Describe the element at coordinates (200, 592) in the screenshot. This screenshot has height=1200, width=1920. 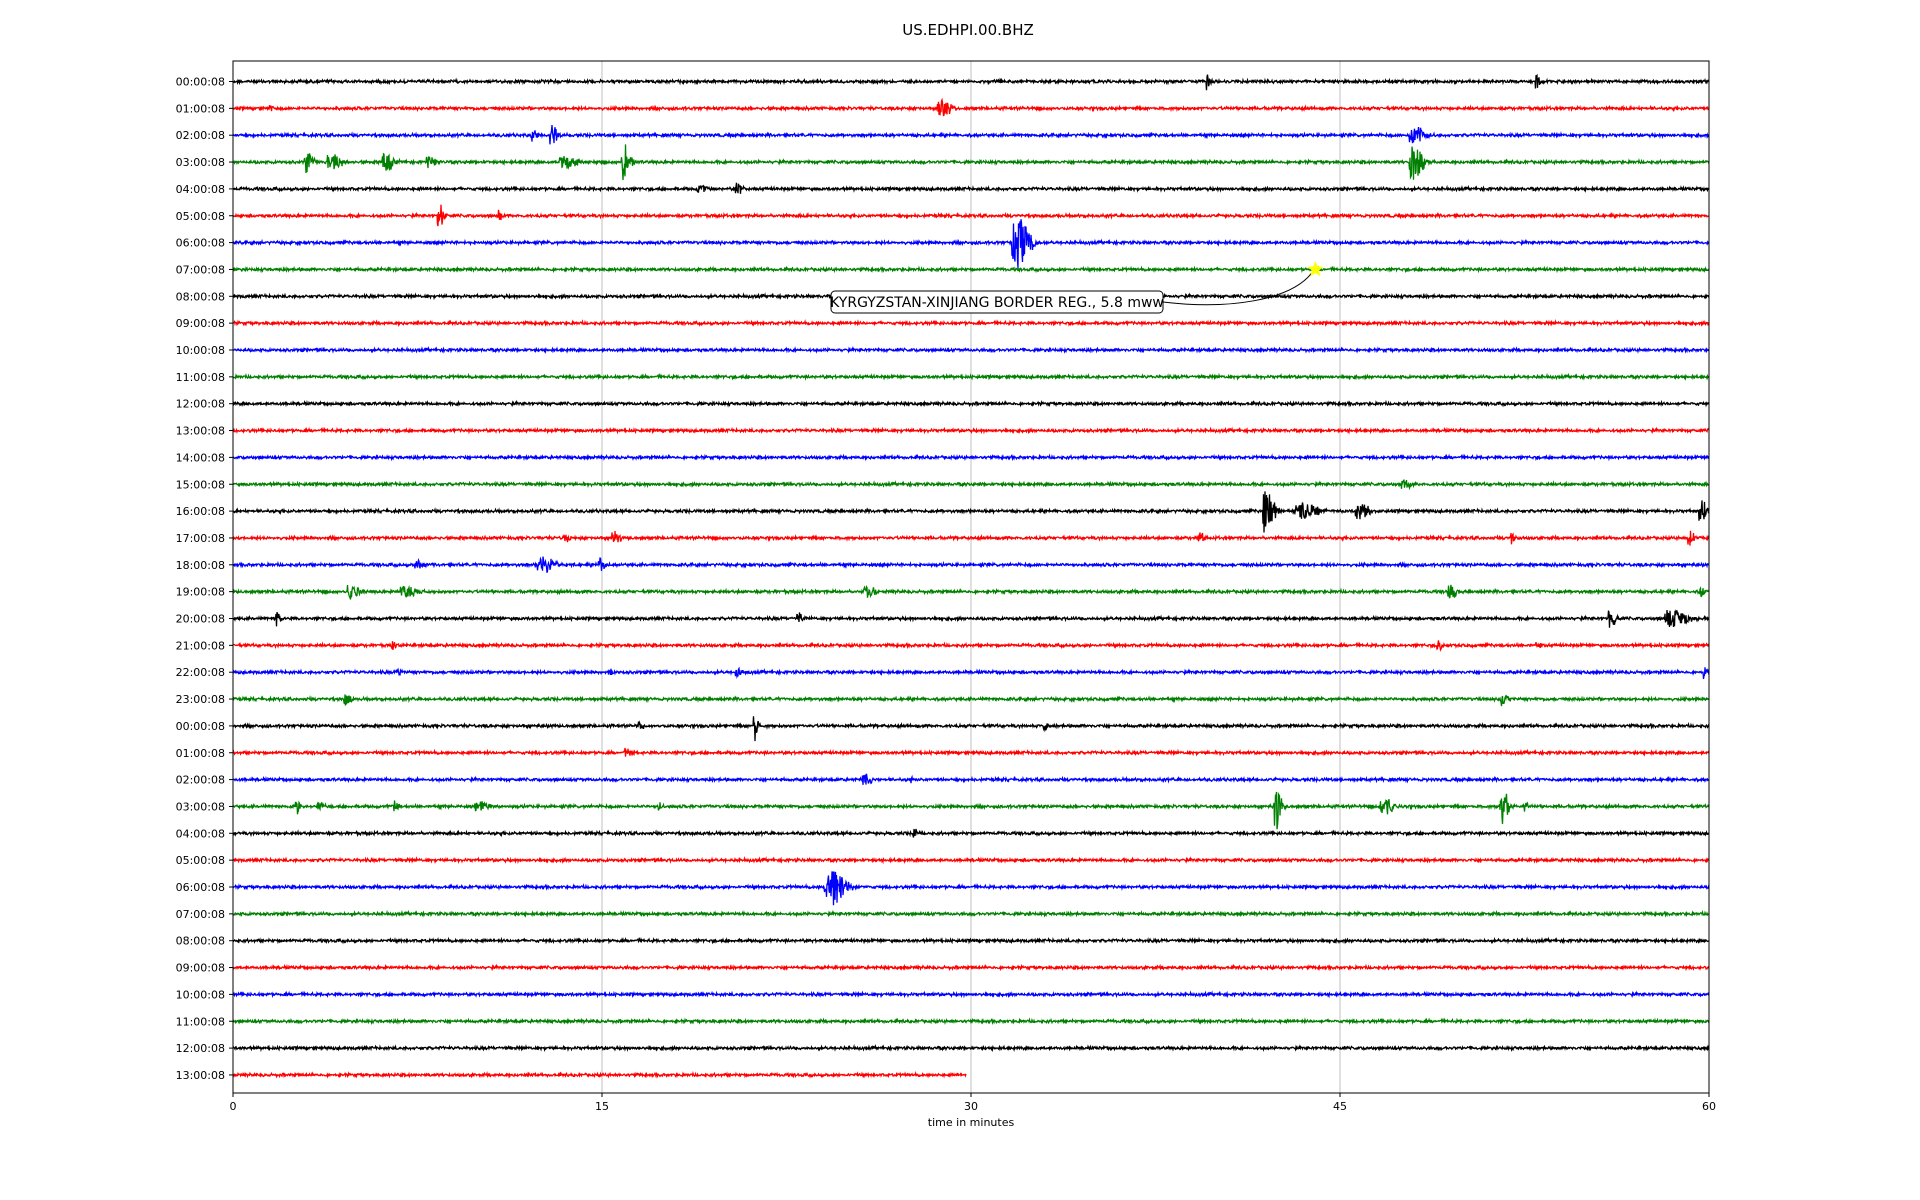
I see `row-label: 19:00:08` at that location.